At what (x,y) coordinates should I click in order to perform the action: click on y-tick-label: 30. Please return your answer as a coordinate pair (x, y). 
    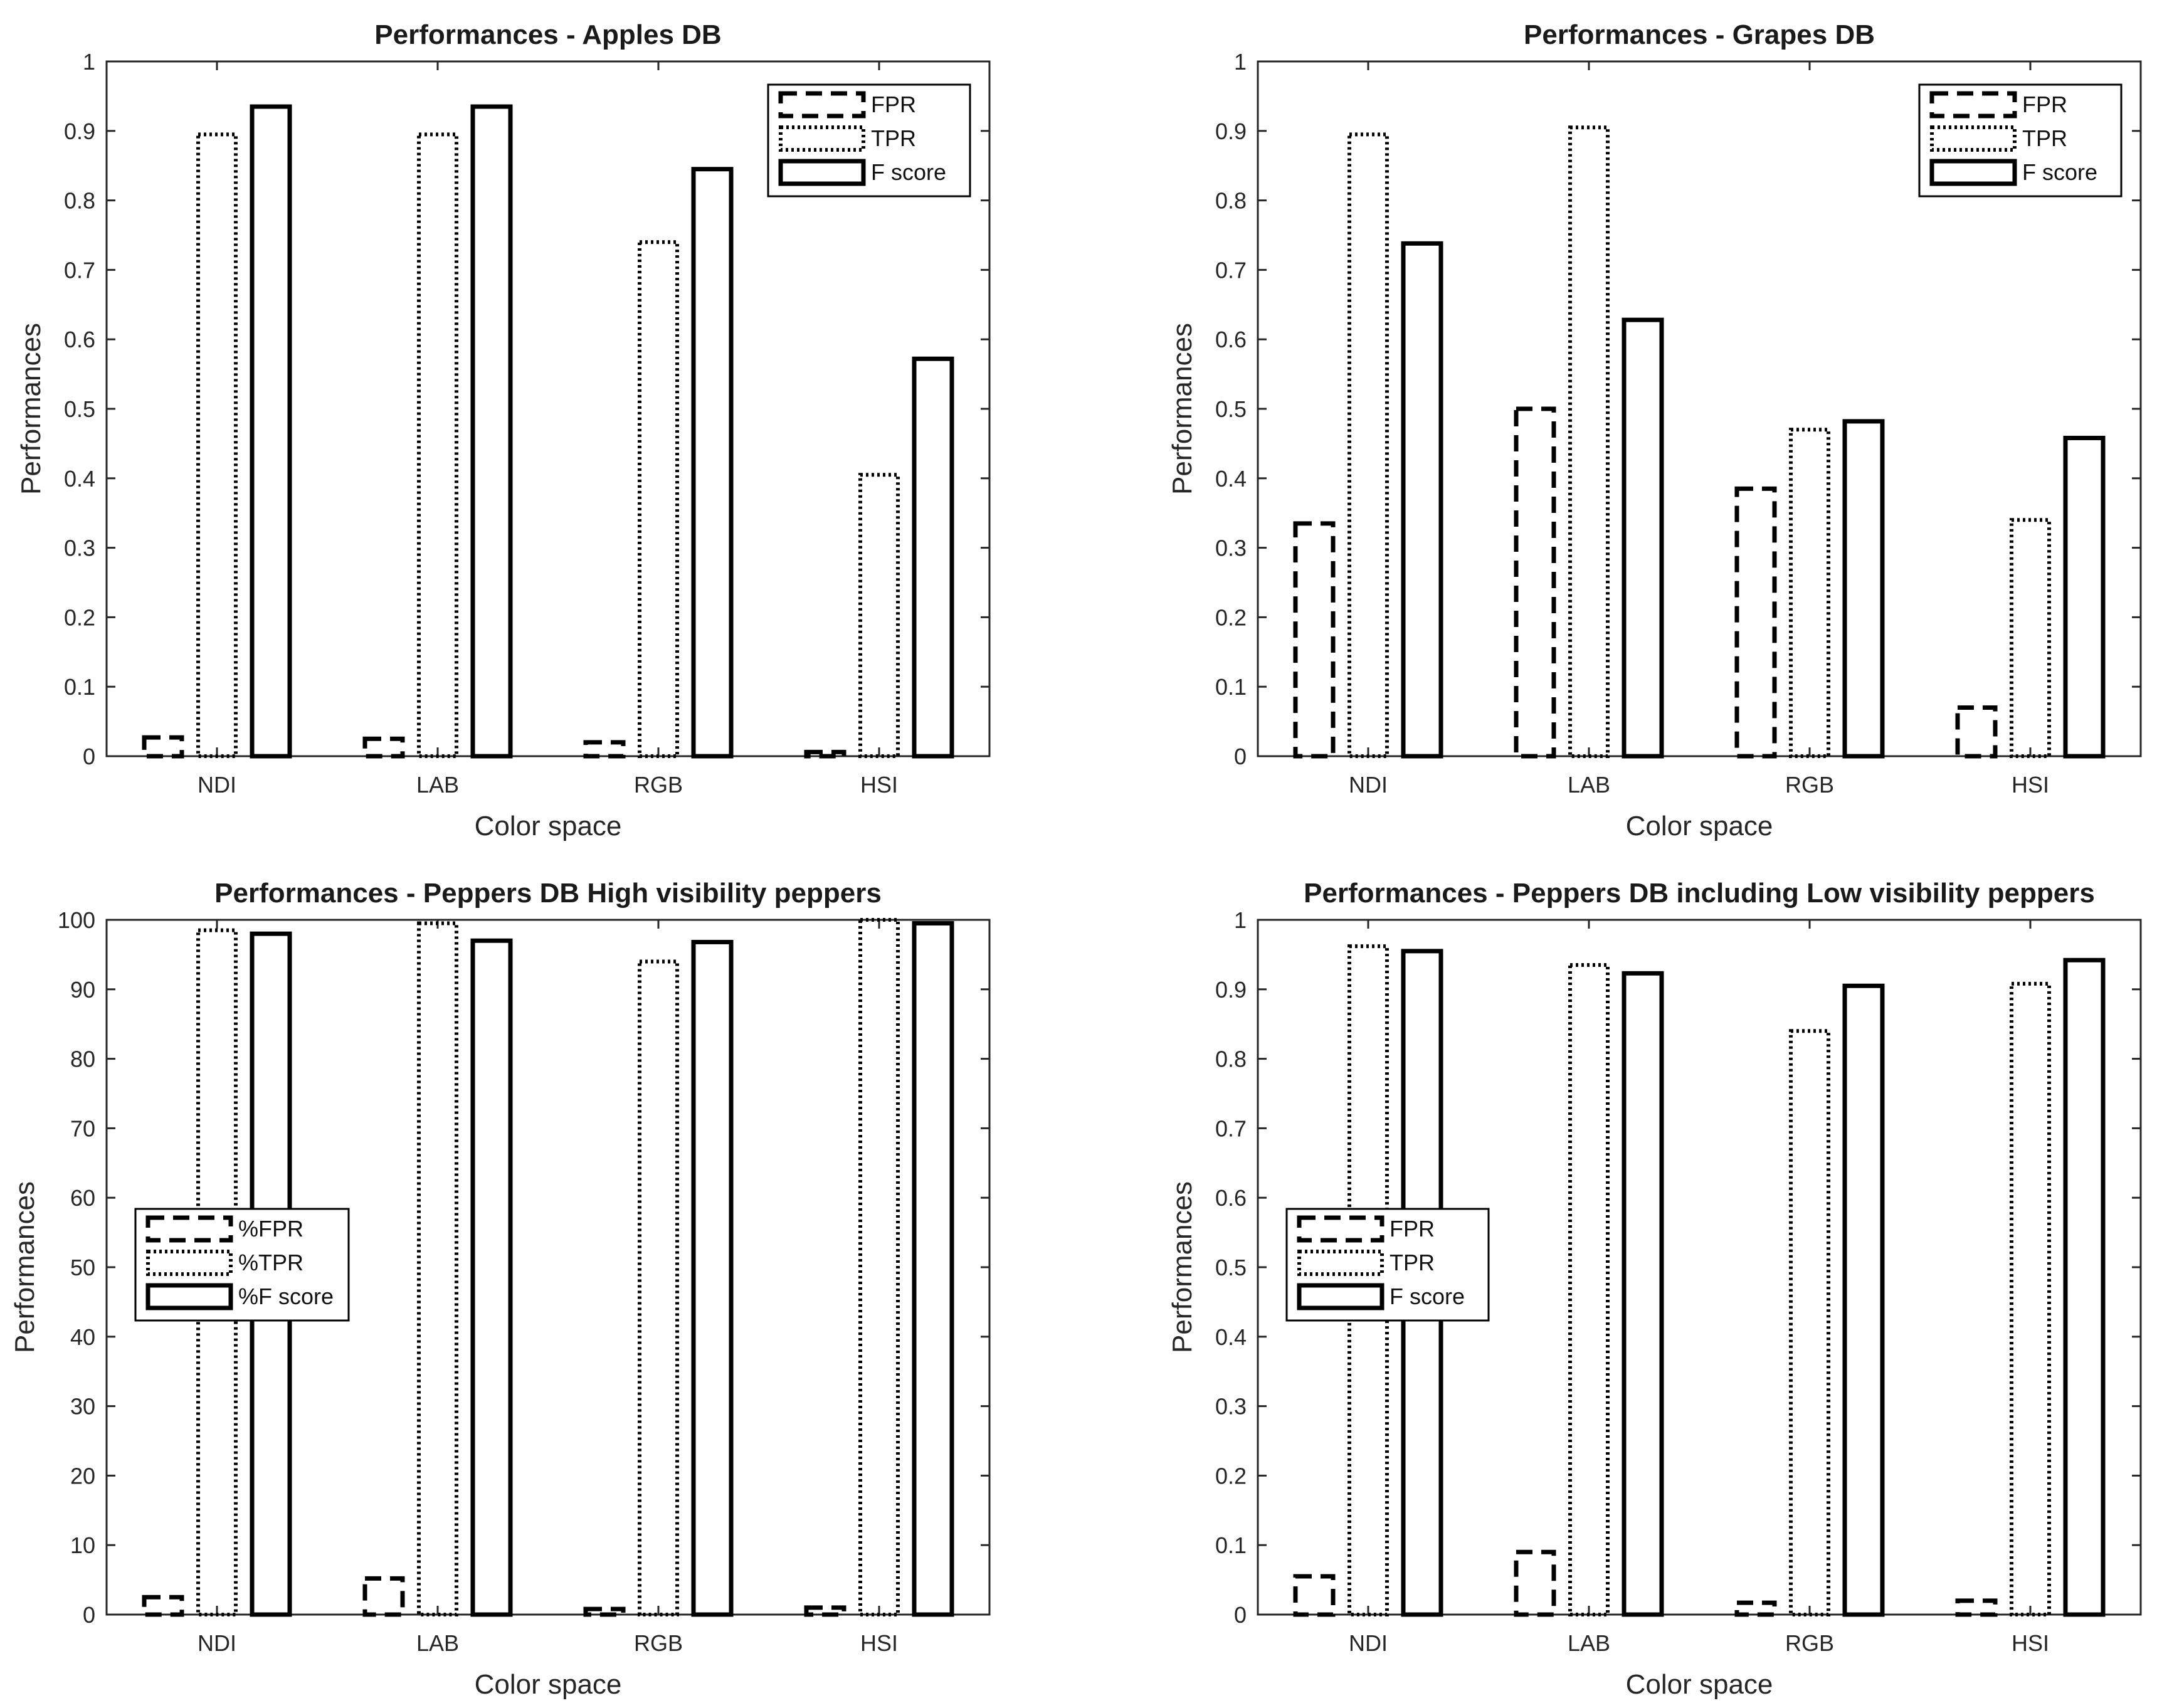
    Looking at the image, I should click on (82, 1407).